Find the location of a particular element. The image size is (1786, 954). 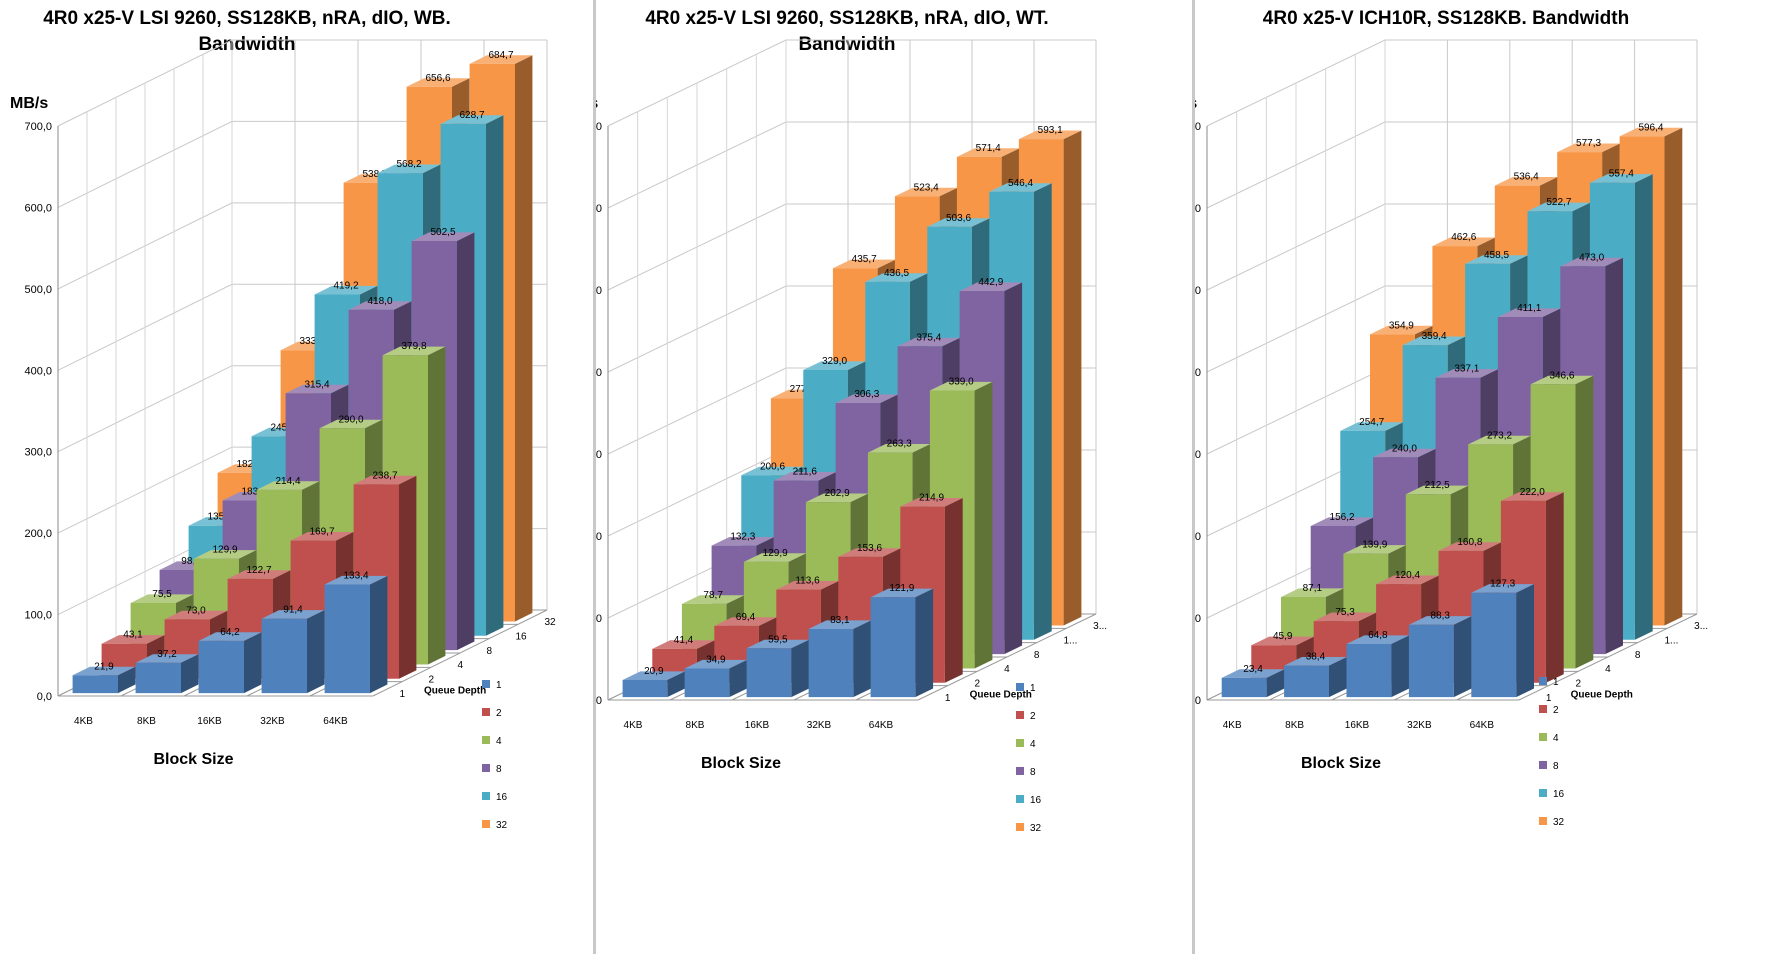

data-label: 435,7 is located at coordinates (864, 259).